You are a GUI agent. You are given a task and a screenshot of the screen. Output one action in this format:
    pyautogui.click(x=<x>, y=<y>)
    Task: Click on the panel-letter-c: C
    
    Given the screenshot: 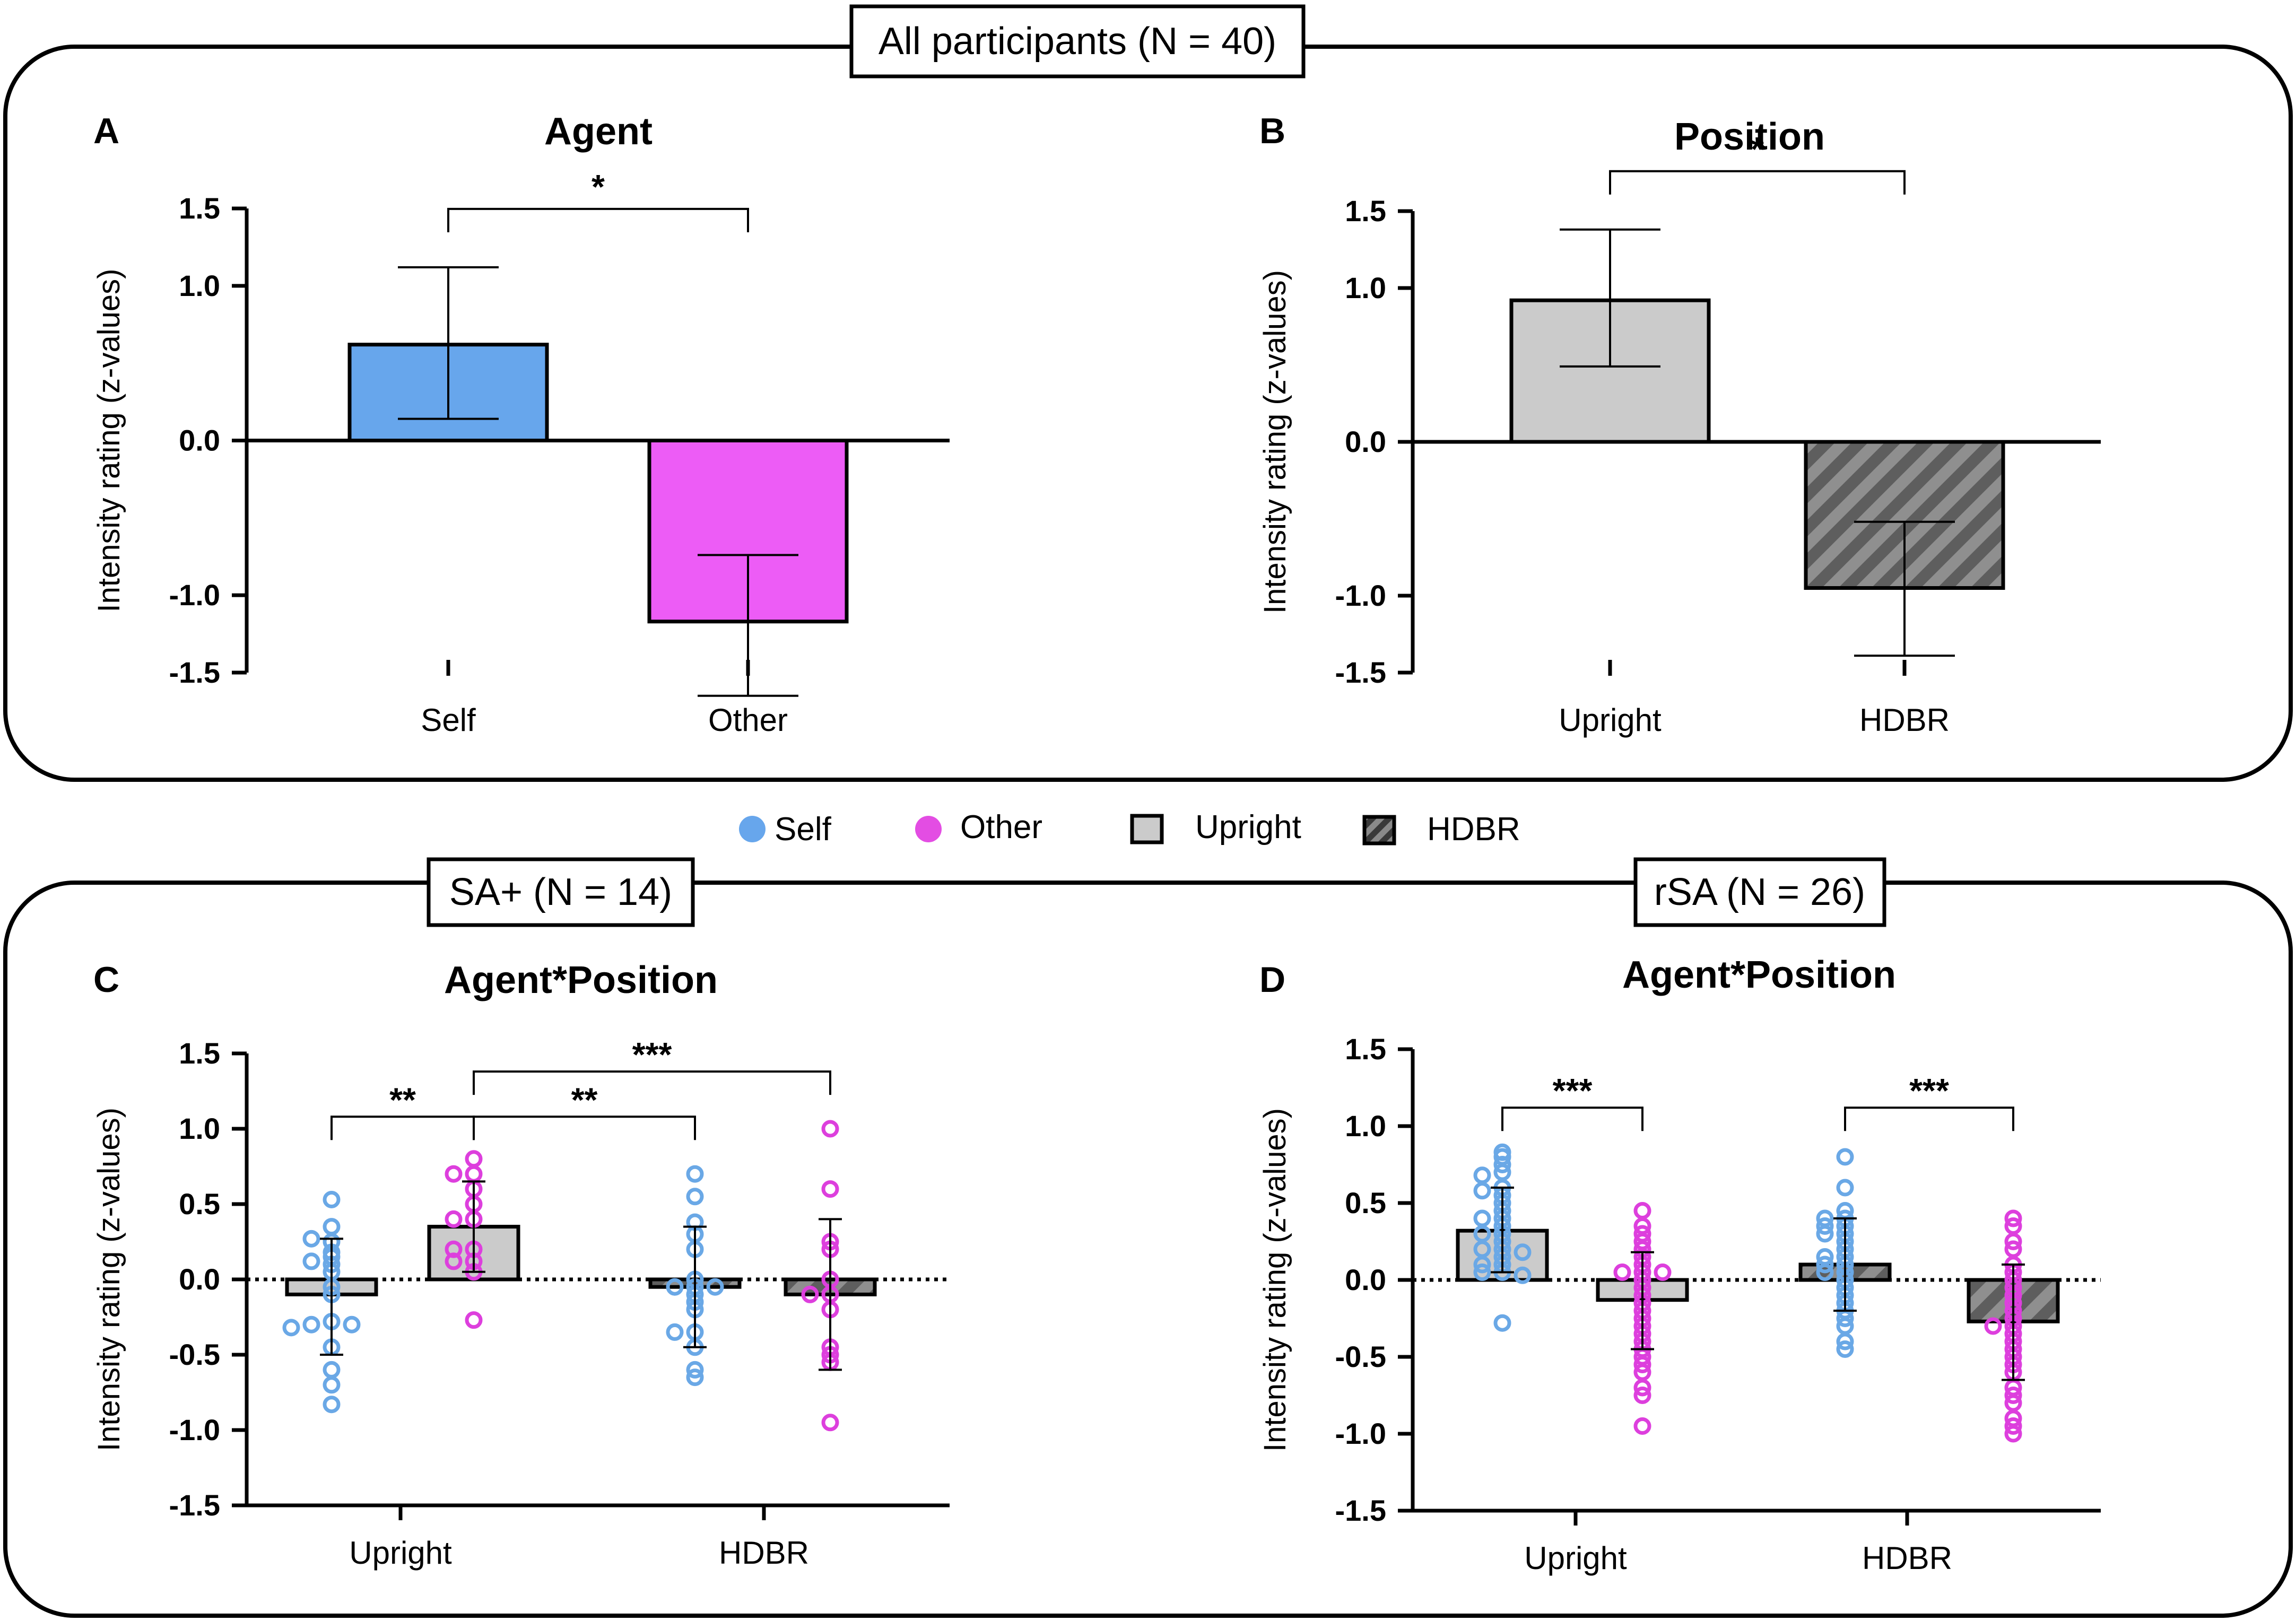 What is the action you would take?
    pyautogui.click(x=106, y=980)
    